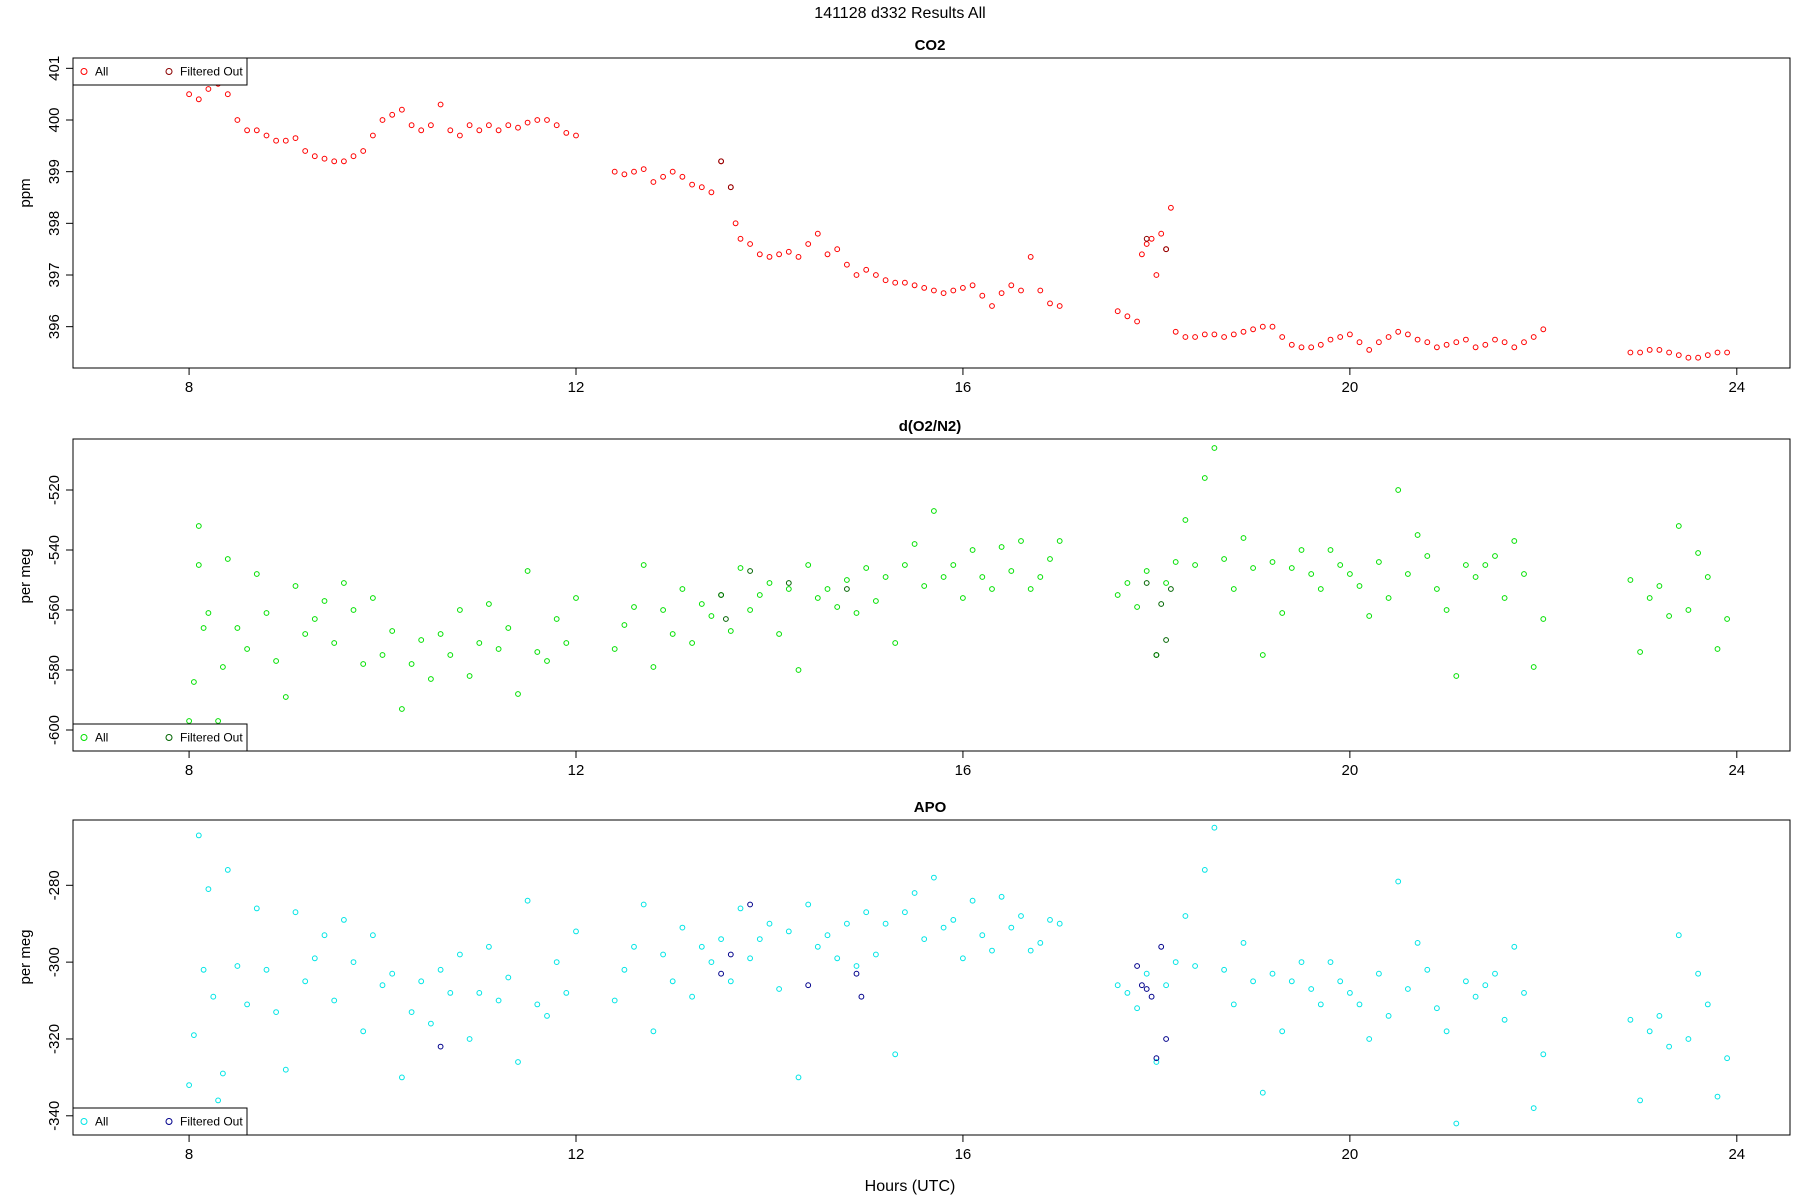 The width and height of the screenshot is (1800, 1200). Describe the element at coordinates (160, 1121) in the screenshot. I see `apo-legend-box` at that location.